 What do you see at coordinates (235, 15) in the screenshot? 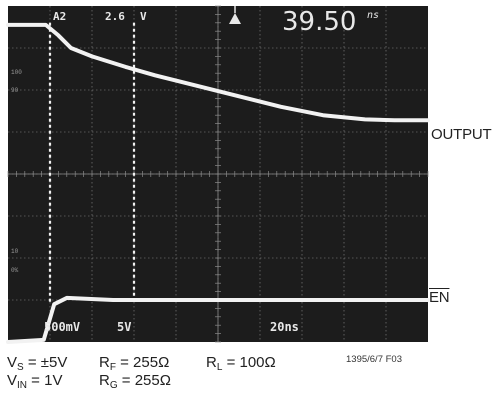
I see `delta-icon` at bounding box center [235, 15].